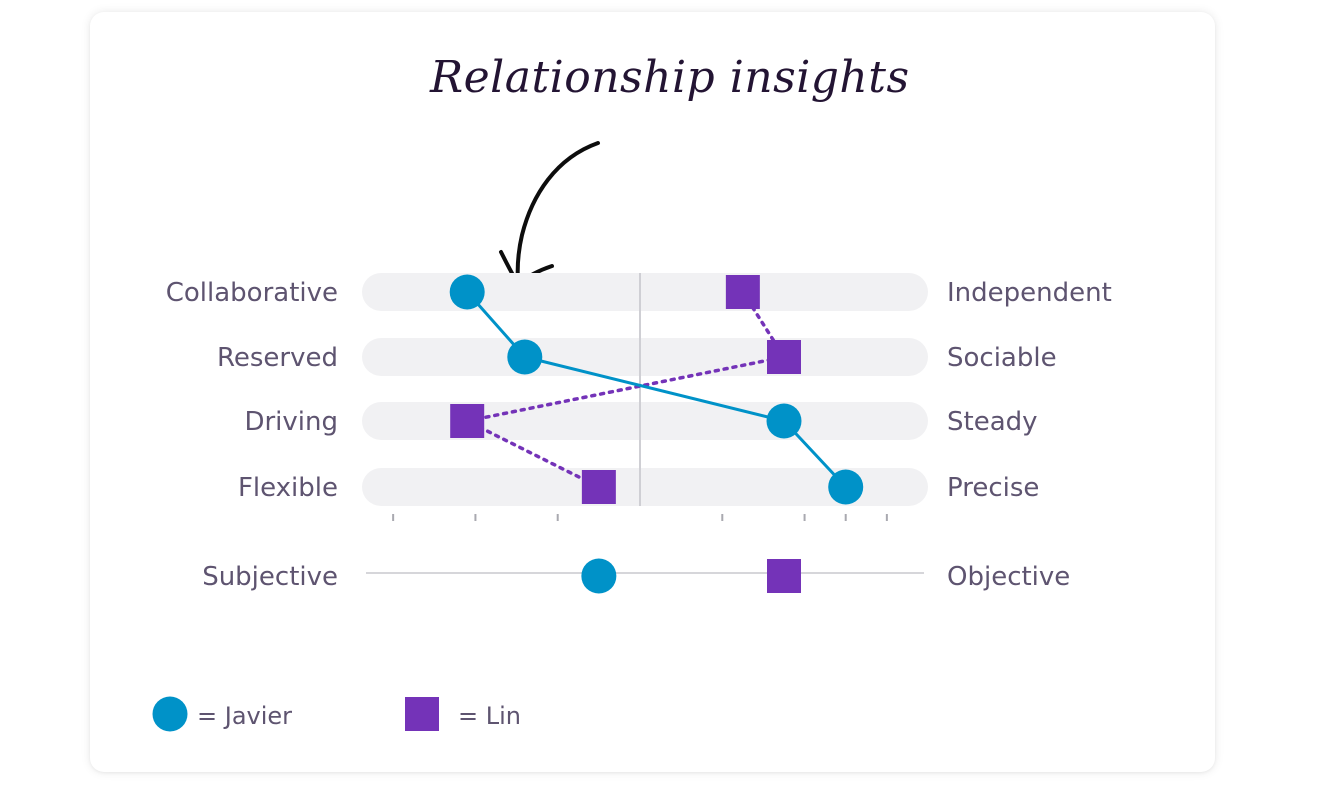  What do you see at coordinates (489, 716) in the screenshot?
I see `legend-lin-label: = Lin` at bounding box center [489, 716].